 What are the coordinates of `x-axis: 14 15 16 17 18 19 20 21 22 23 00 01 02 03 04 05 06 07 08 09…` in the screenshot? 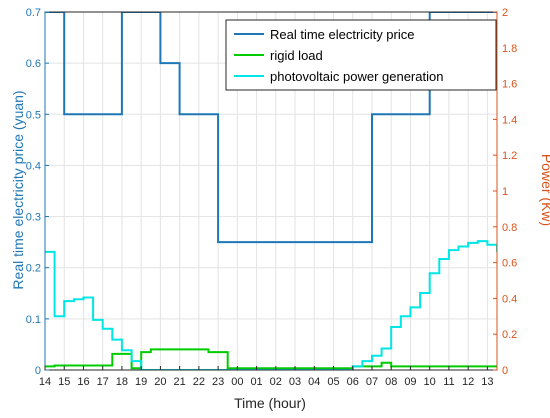 It's located at (266, 377).